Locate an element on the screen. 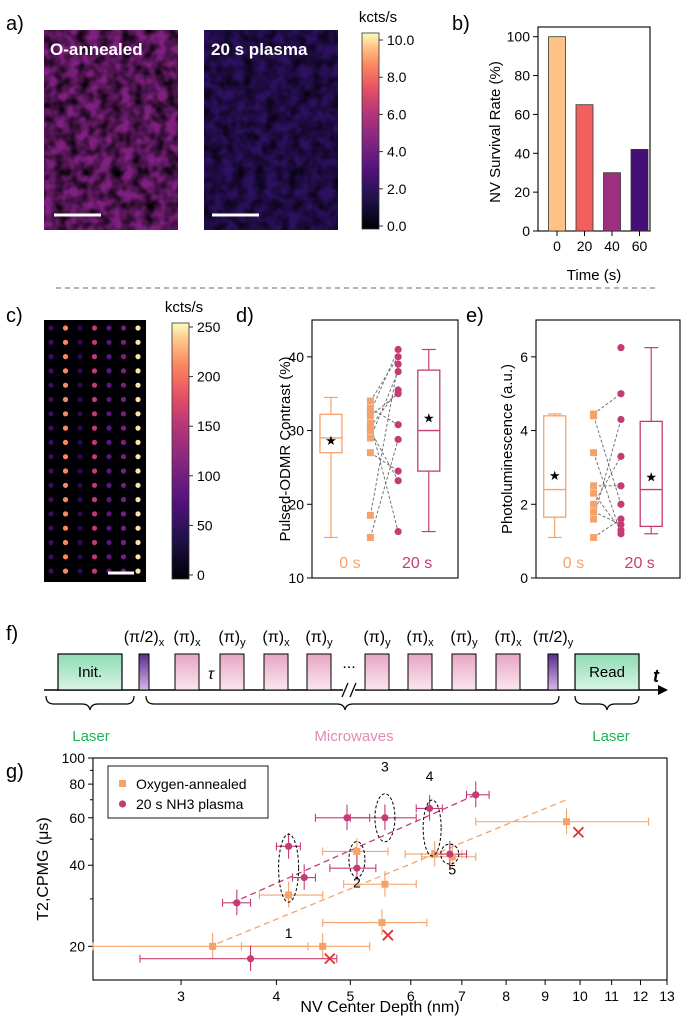 This screenshot has height=1026, width=692. cluster-label: 5 is located at coordinates (452, 869).